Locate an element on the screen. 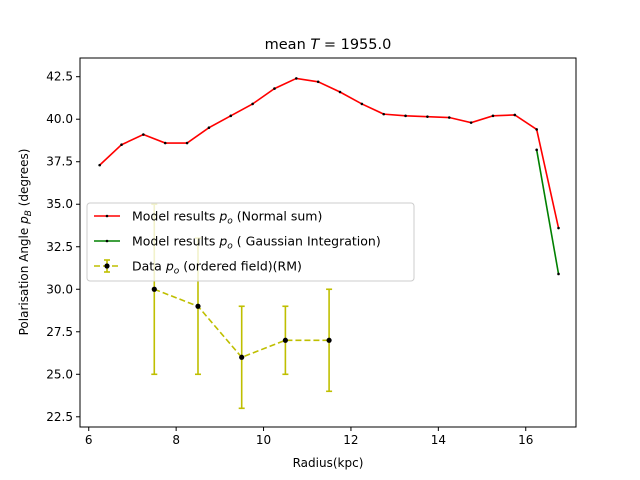 The height and width of the screenshot is (480, 640). y-tick-label: 32.5 is located at coordinates (59, 247).